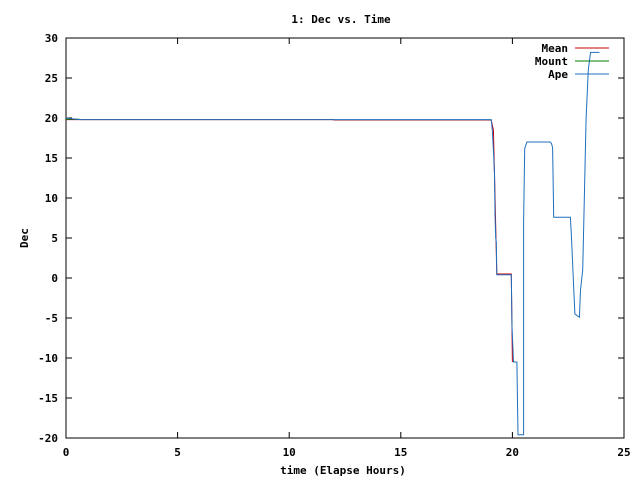 Image resolution: width=640 pixels, height=480 pixels. Describe the element at coordinates (512, 452) in the screenshot. I see `x-tick-label: 20` at that location.